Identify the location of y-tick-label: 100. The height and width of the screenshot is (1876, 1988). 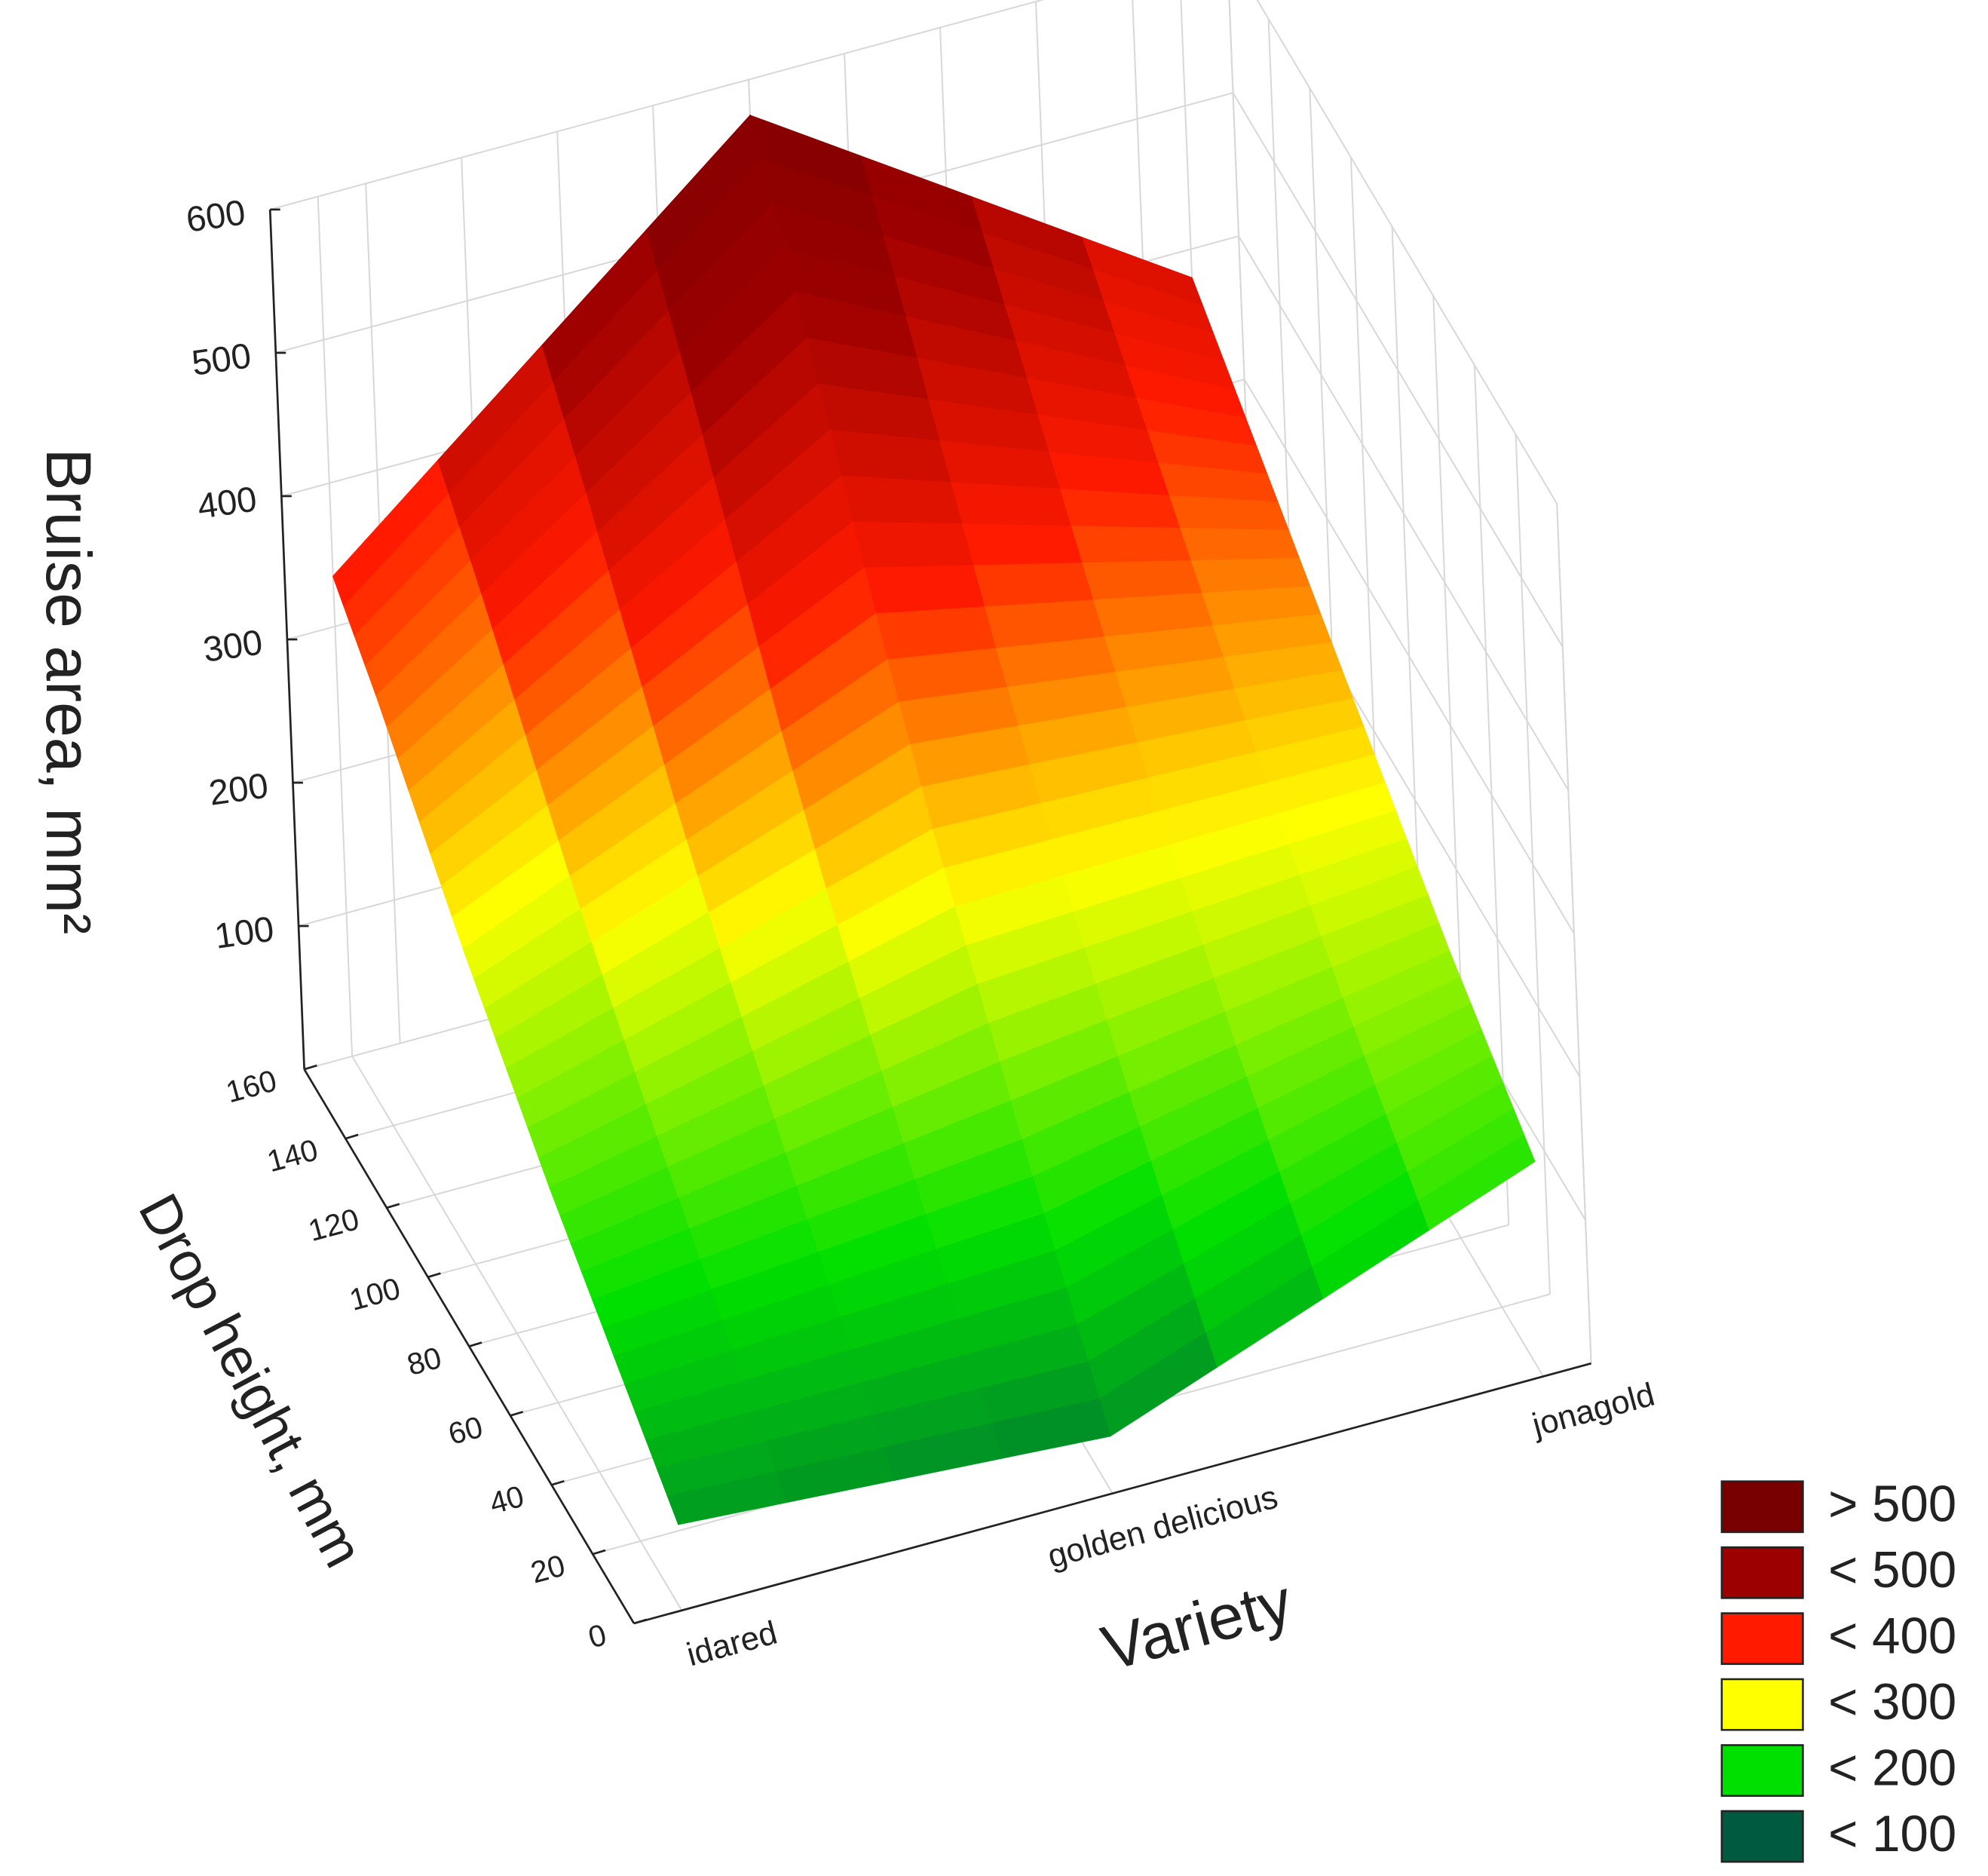
(375, 1294).